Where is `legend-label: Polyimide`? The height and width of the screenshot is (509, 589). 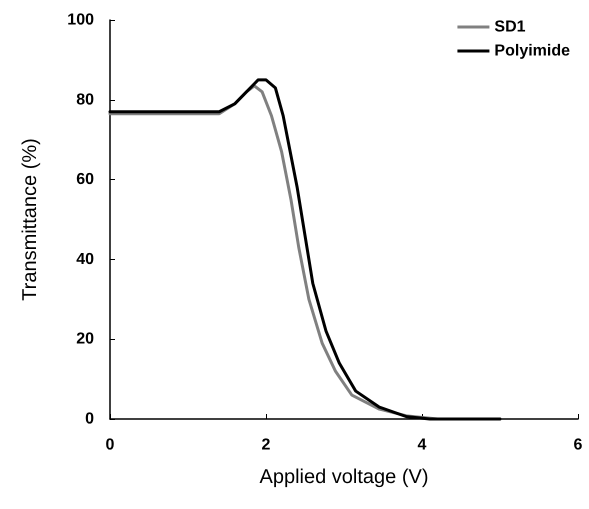
legend-label: Polyimide is located at coordinates (532, 51).